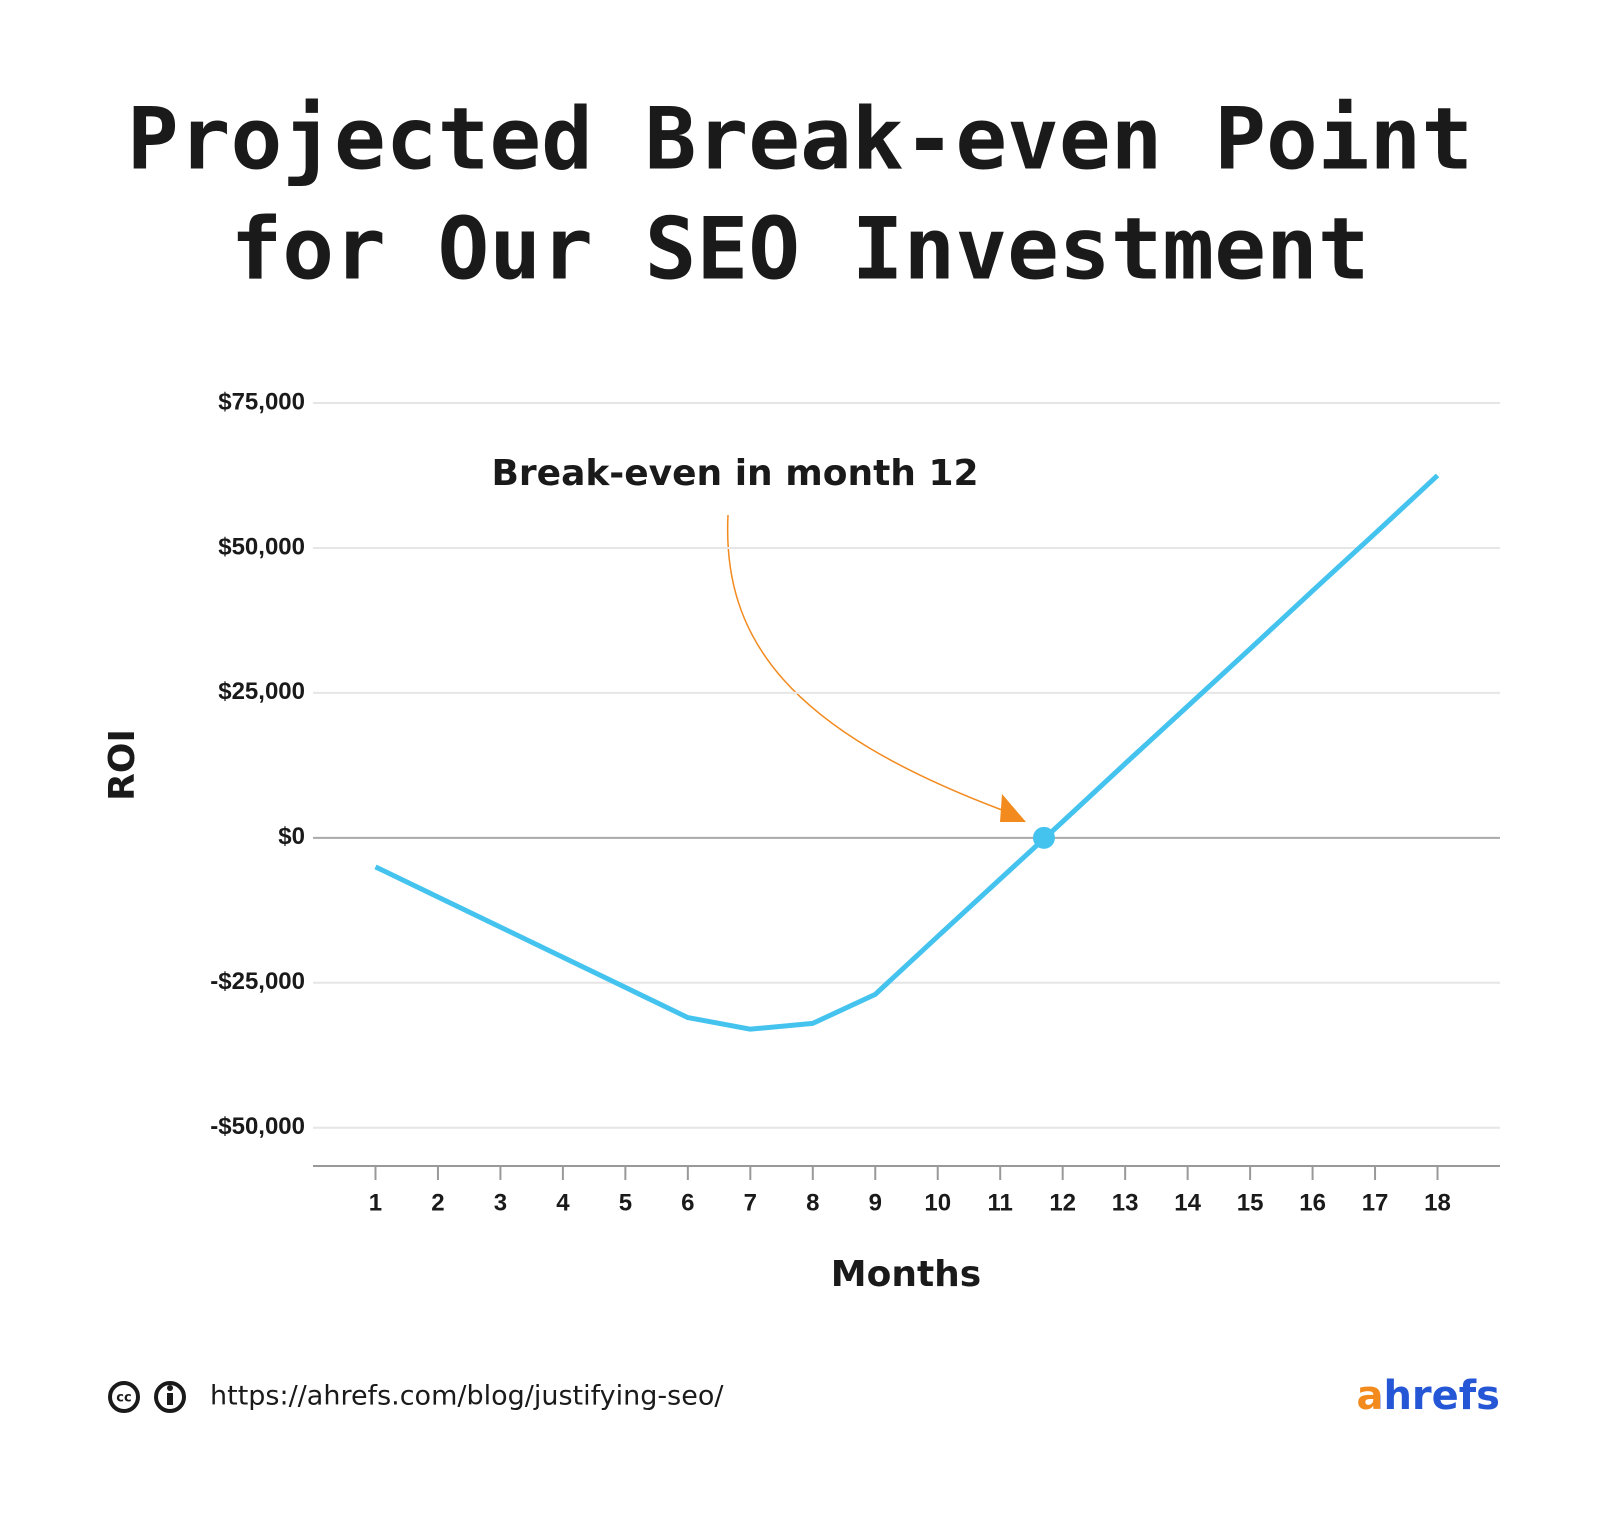  I want to click on footer-url: https://ahrefs.com/blog/justifying-seo/, so click(467, 1396).